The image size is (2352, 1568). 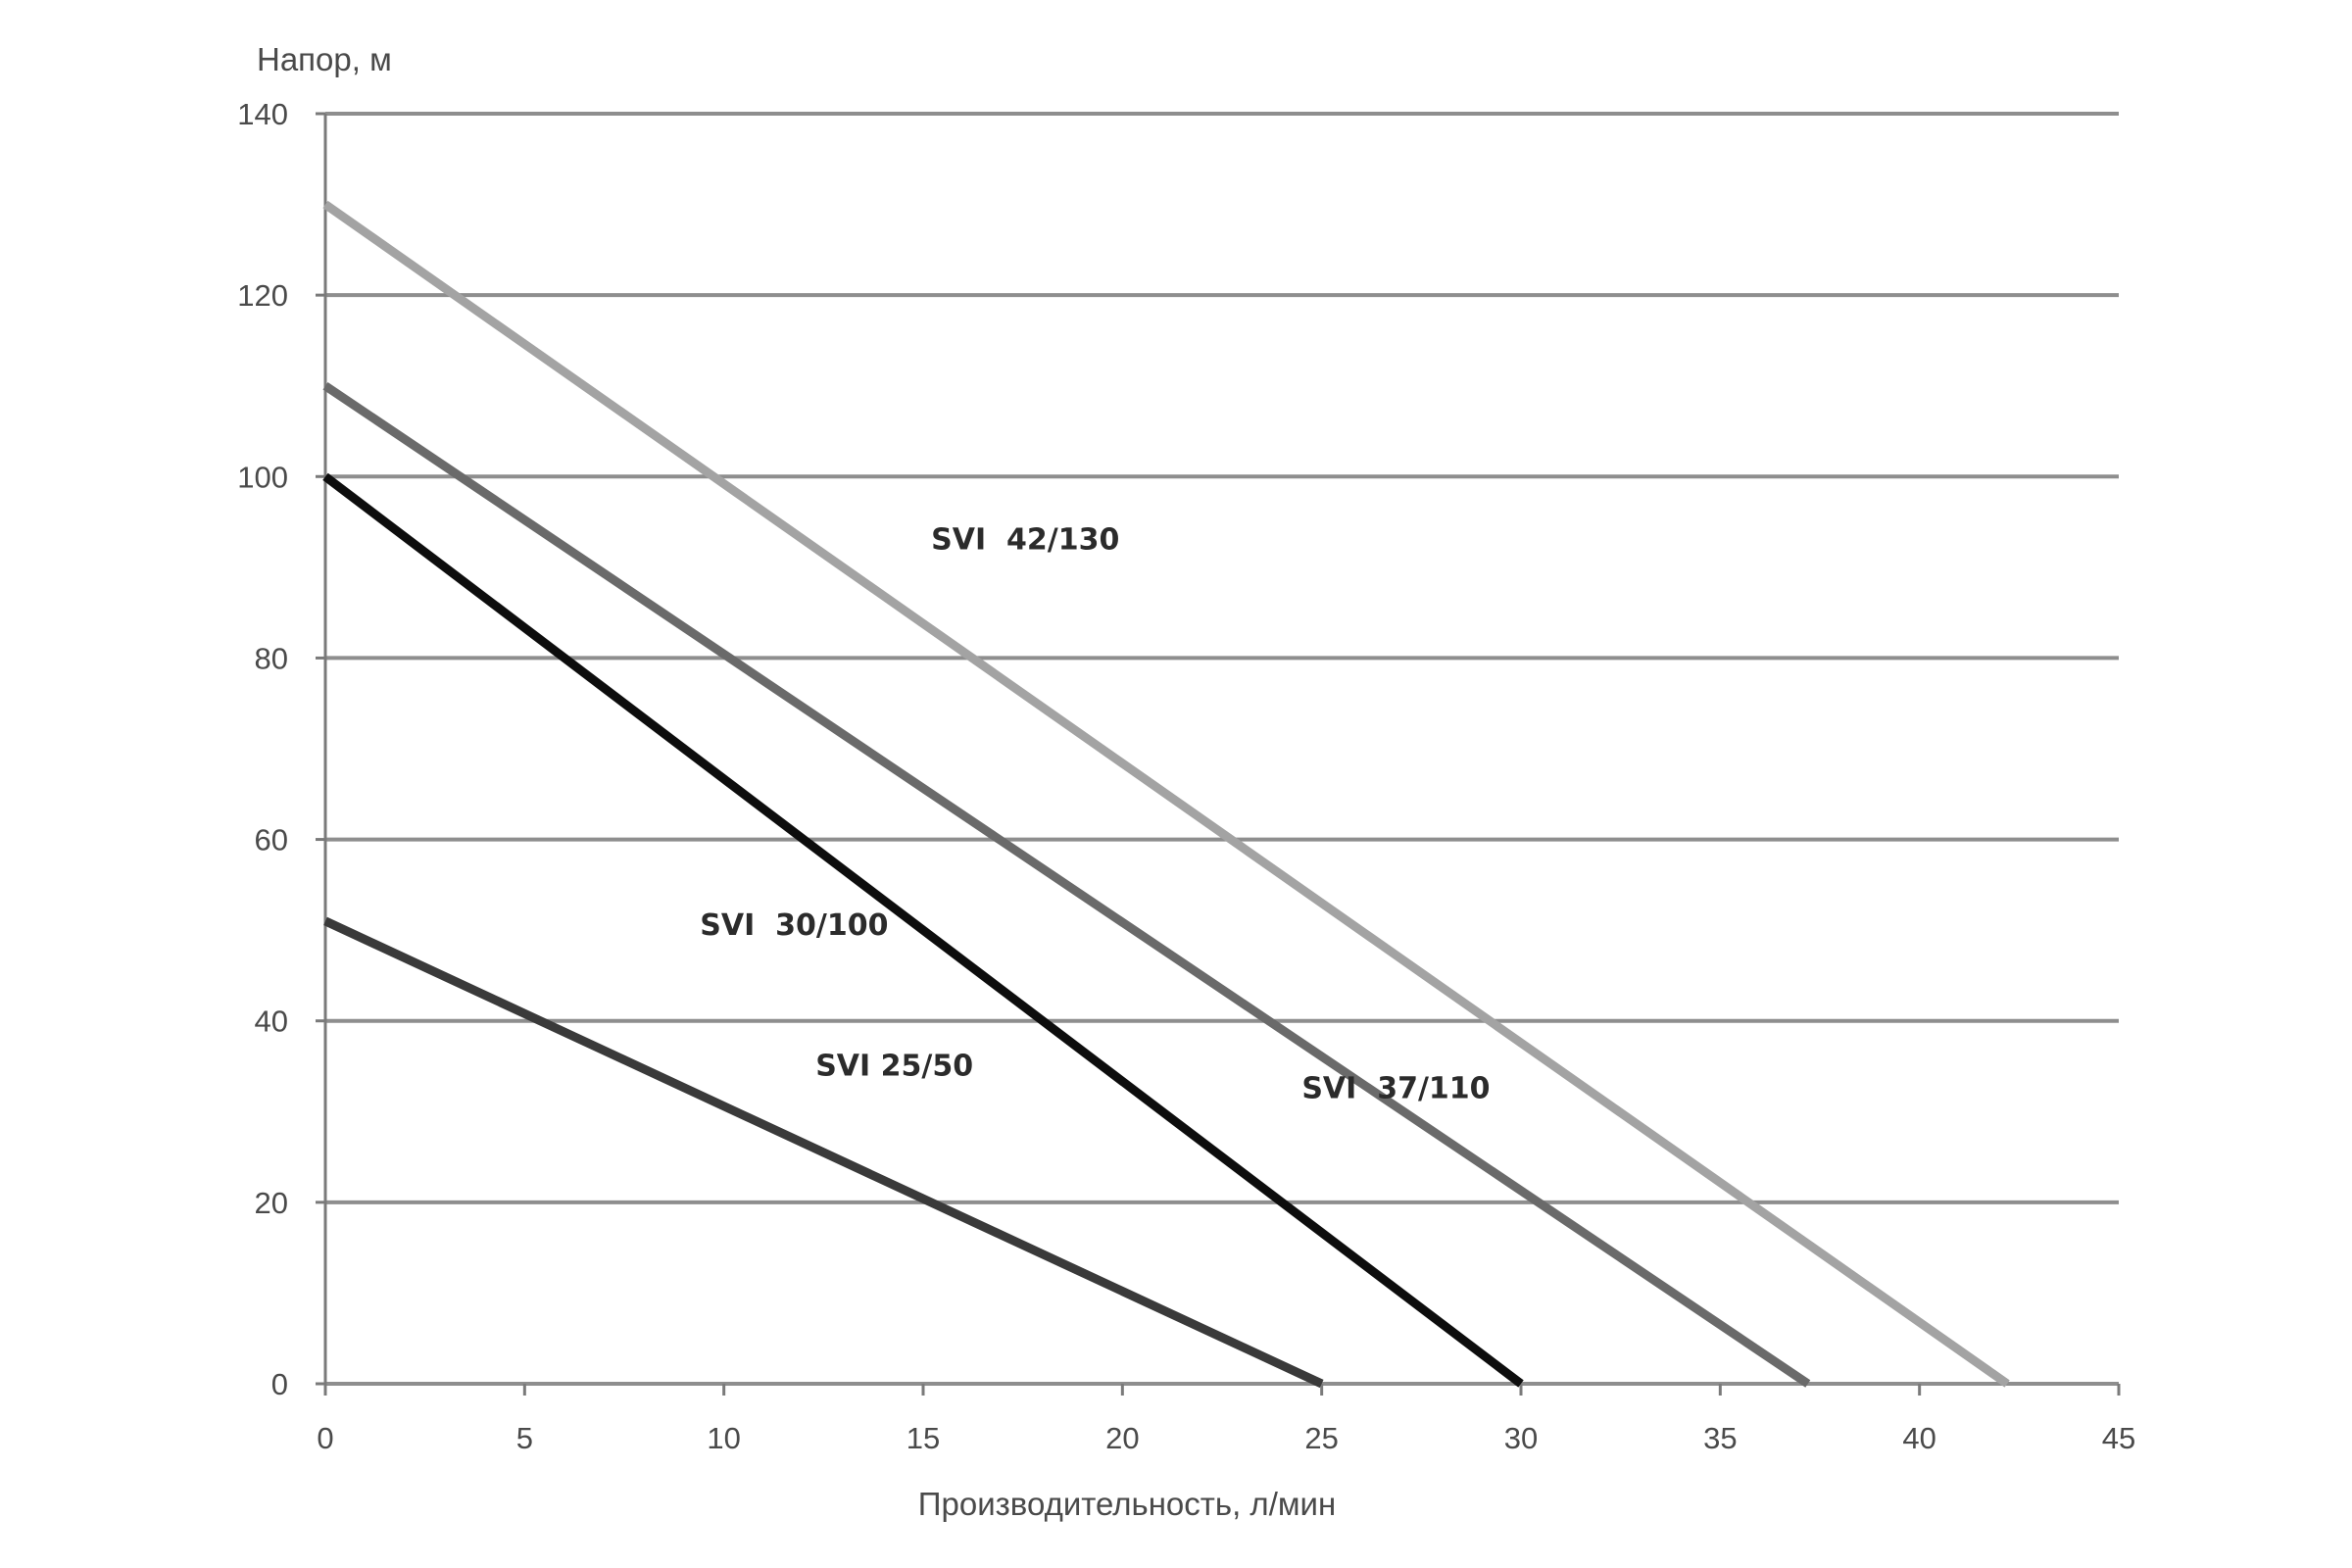 What do you see at coordinates (1919, 1438) in the screenshot?
I see `x-tick-label: 40` at bounding box center [1919, 1438].